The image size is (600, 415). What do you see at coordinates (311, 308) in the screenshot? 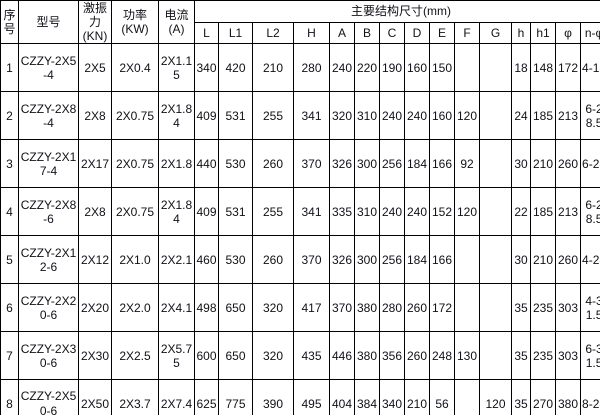
I see `cell-H: 417` at bounding box center [311, 308].